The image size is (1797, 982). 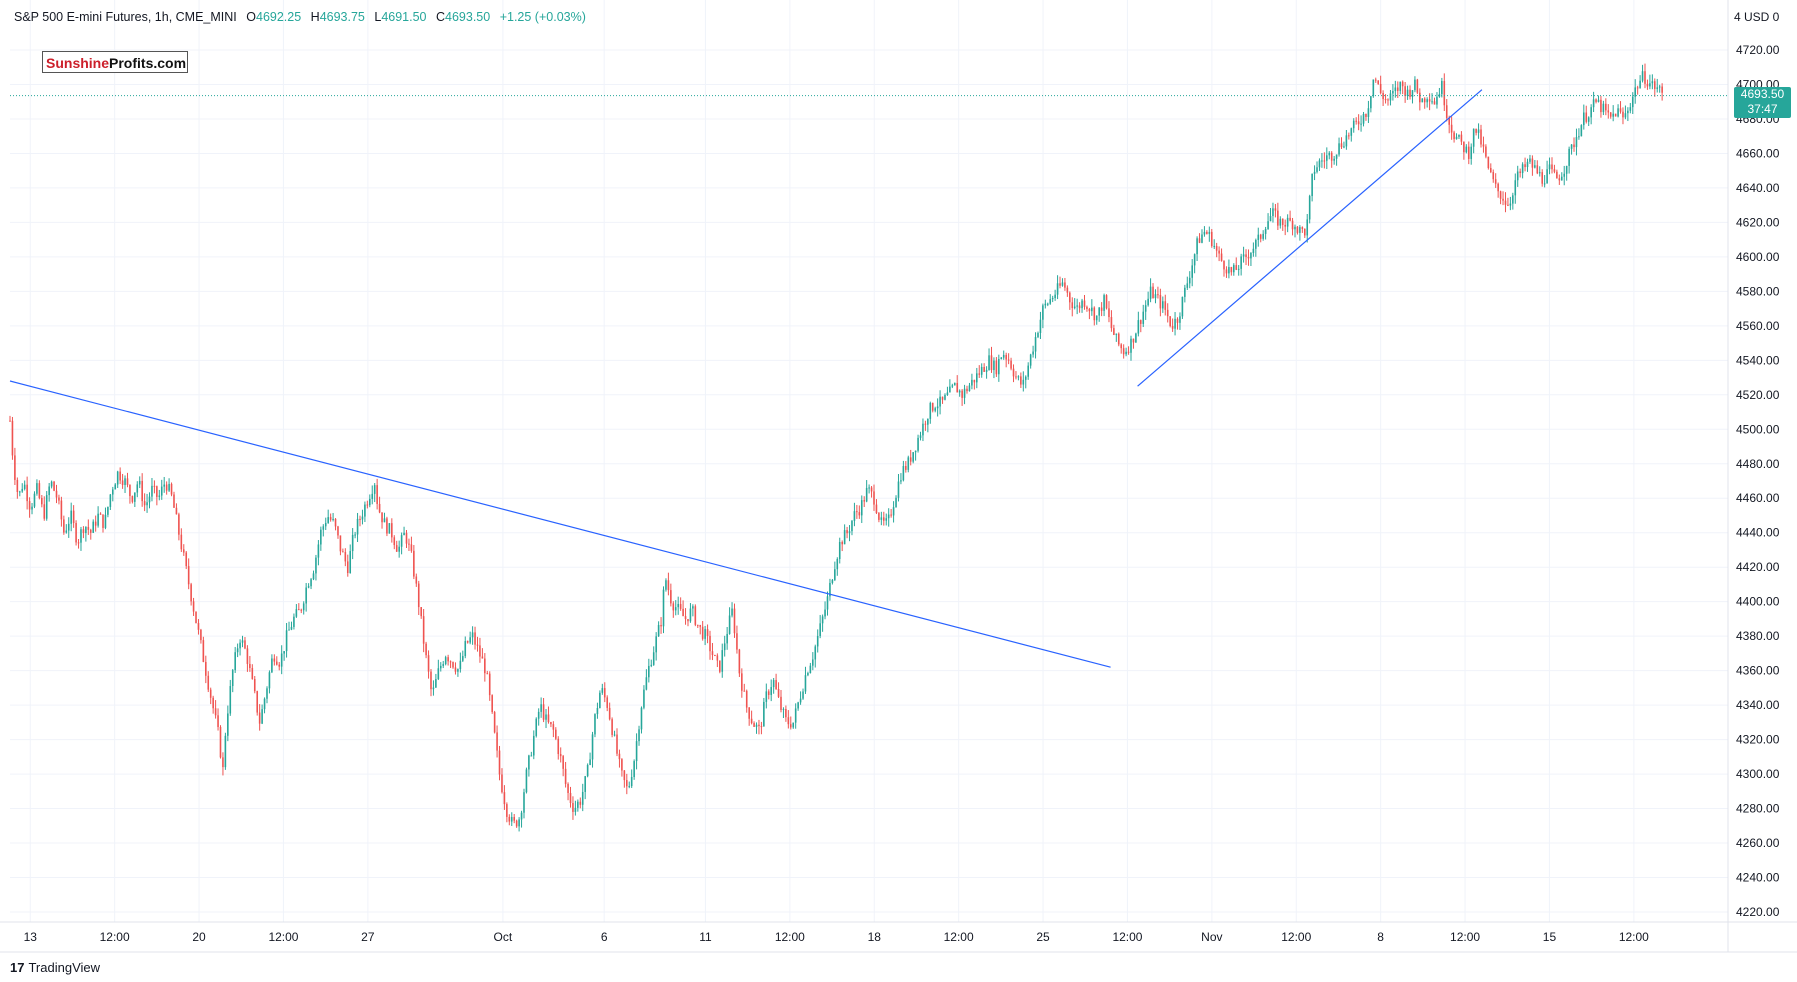 What do you see at coordinates (1380, 937) in the screenshot?
I see `x-tick-label: 8` at bounding box center [1380, 937].